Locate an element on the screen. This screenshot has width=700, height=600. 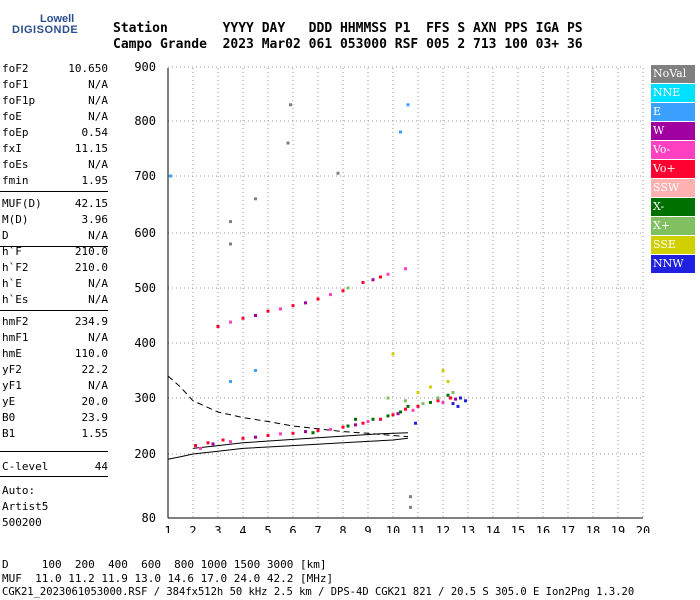
x-tick-label: 7 is located at coordinates (317, 528).